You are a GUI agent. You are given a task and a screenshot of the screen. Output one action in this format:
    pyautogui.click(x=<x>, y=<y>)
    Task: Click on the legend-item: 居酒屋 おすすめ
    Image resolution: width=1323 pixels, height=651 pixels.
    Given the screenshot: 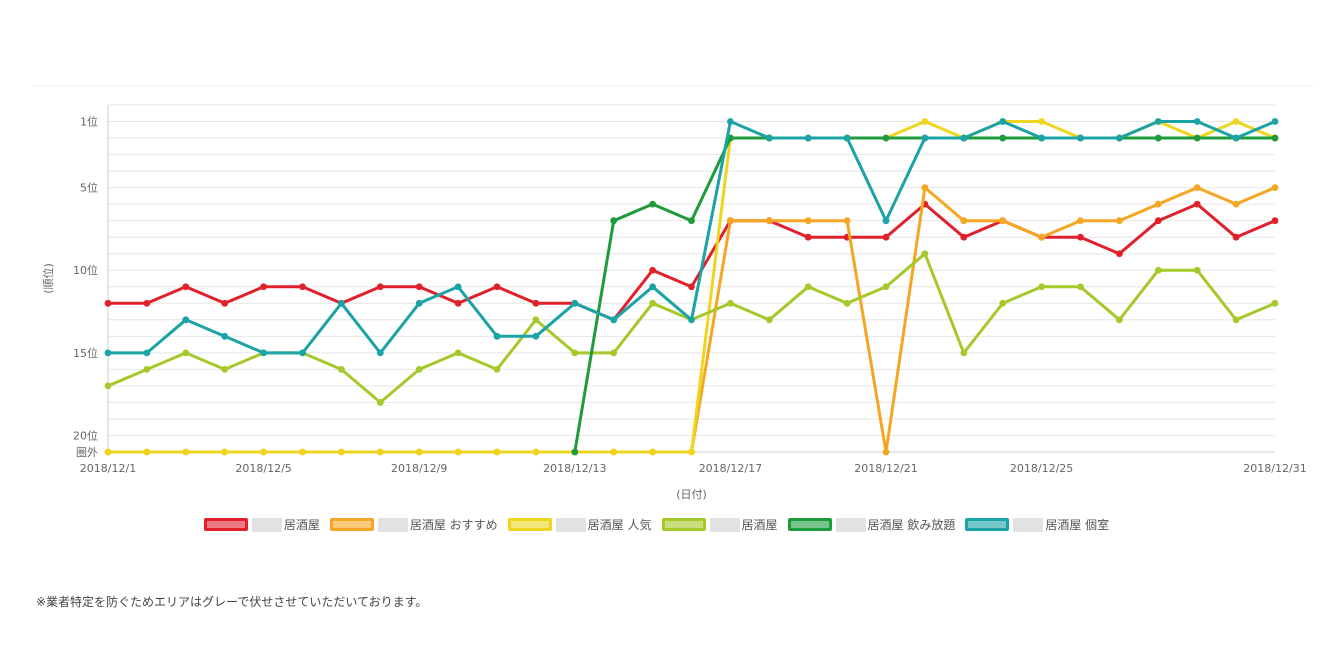 What is the action you would take?
    pyautogui.click(x=413, y=524)
    